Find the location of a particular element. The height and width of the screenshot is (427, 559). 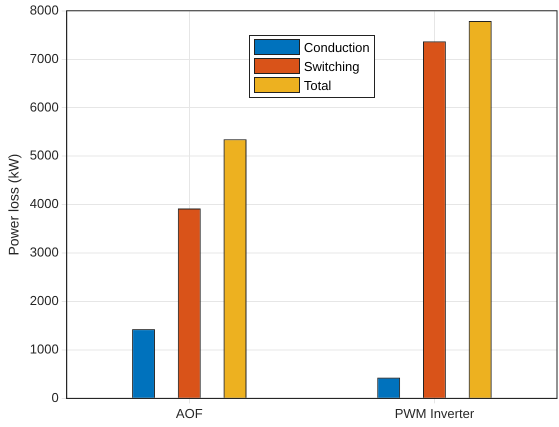

y-tick-label: 1000 is located at coordinates (44, 349).